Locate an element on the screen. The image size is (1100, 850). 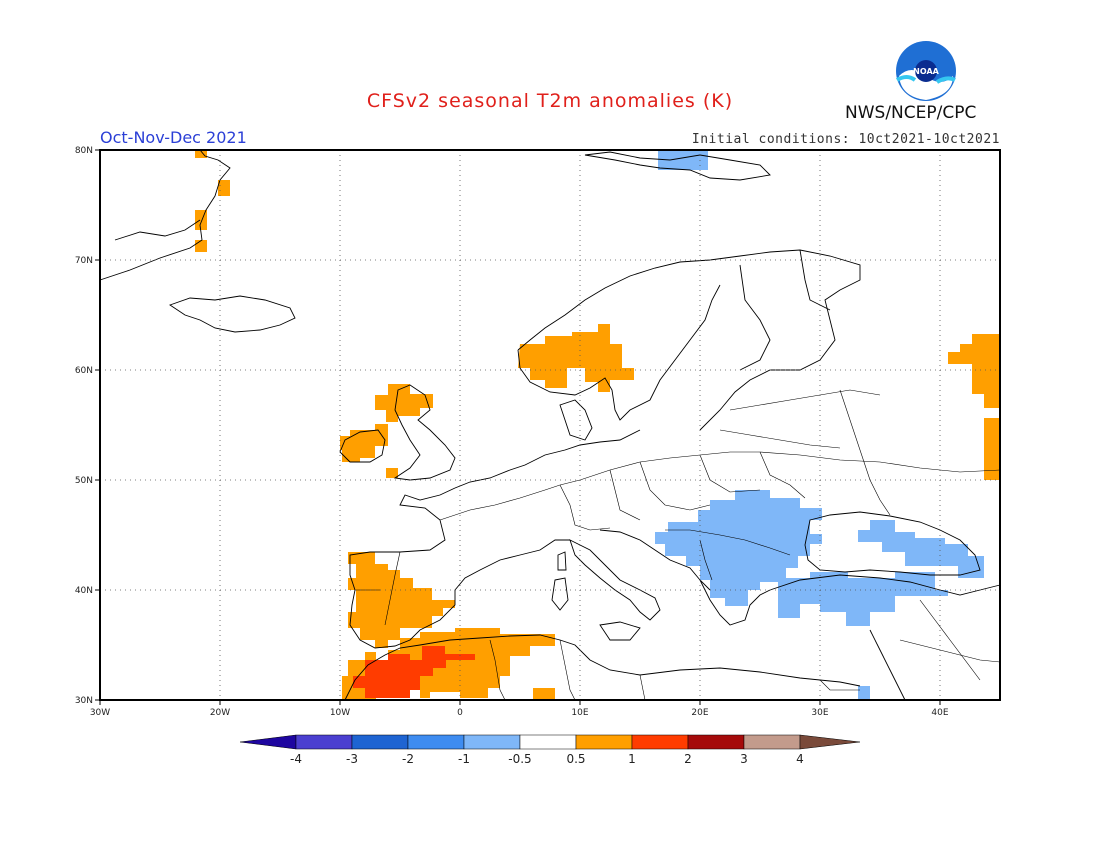
initial-conditions-label: Initial conditions: 10ct2021-10ct2021 is located at coordinates (845, 139).